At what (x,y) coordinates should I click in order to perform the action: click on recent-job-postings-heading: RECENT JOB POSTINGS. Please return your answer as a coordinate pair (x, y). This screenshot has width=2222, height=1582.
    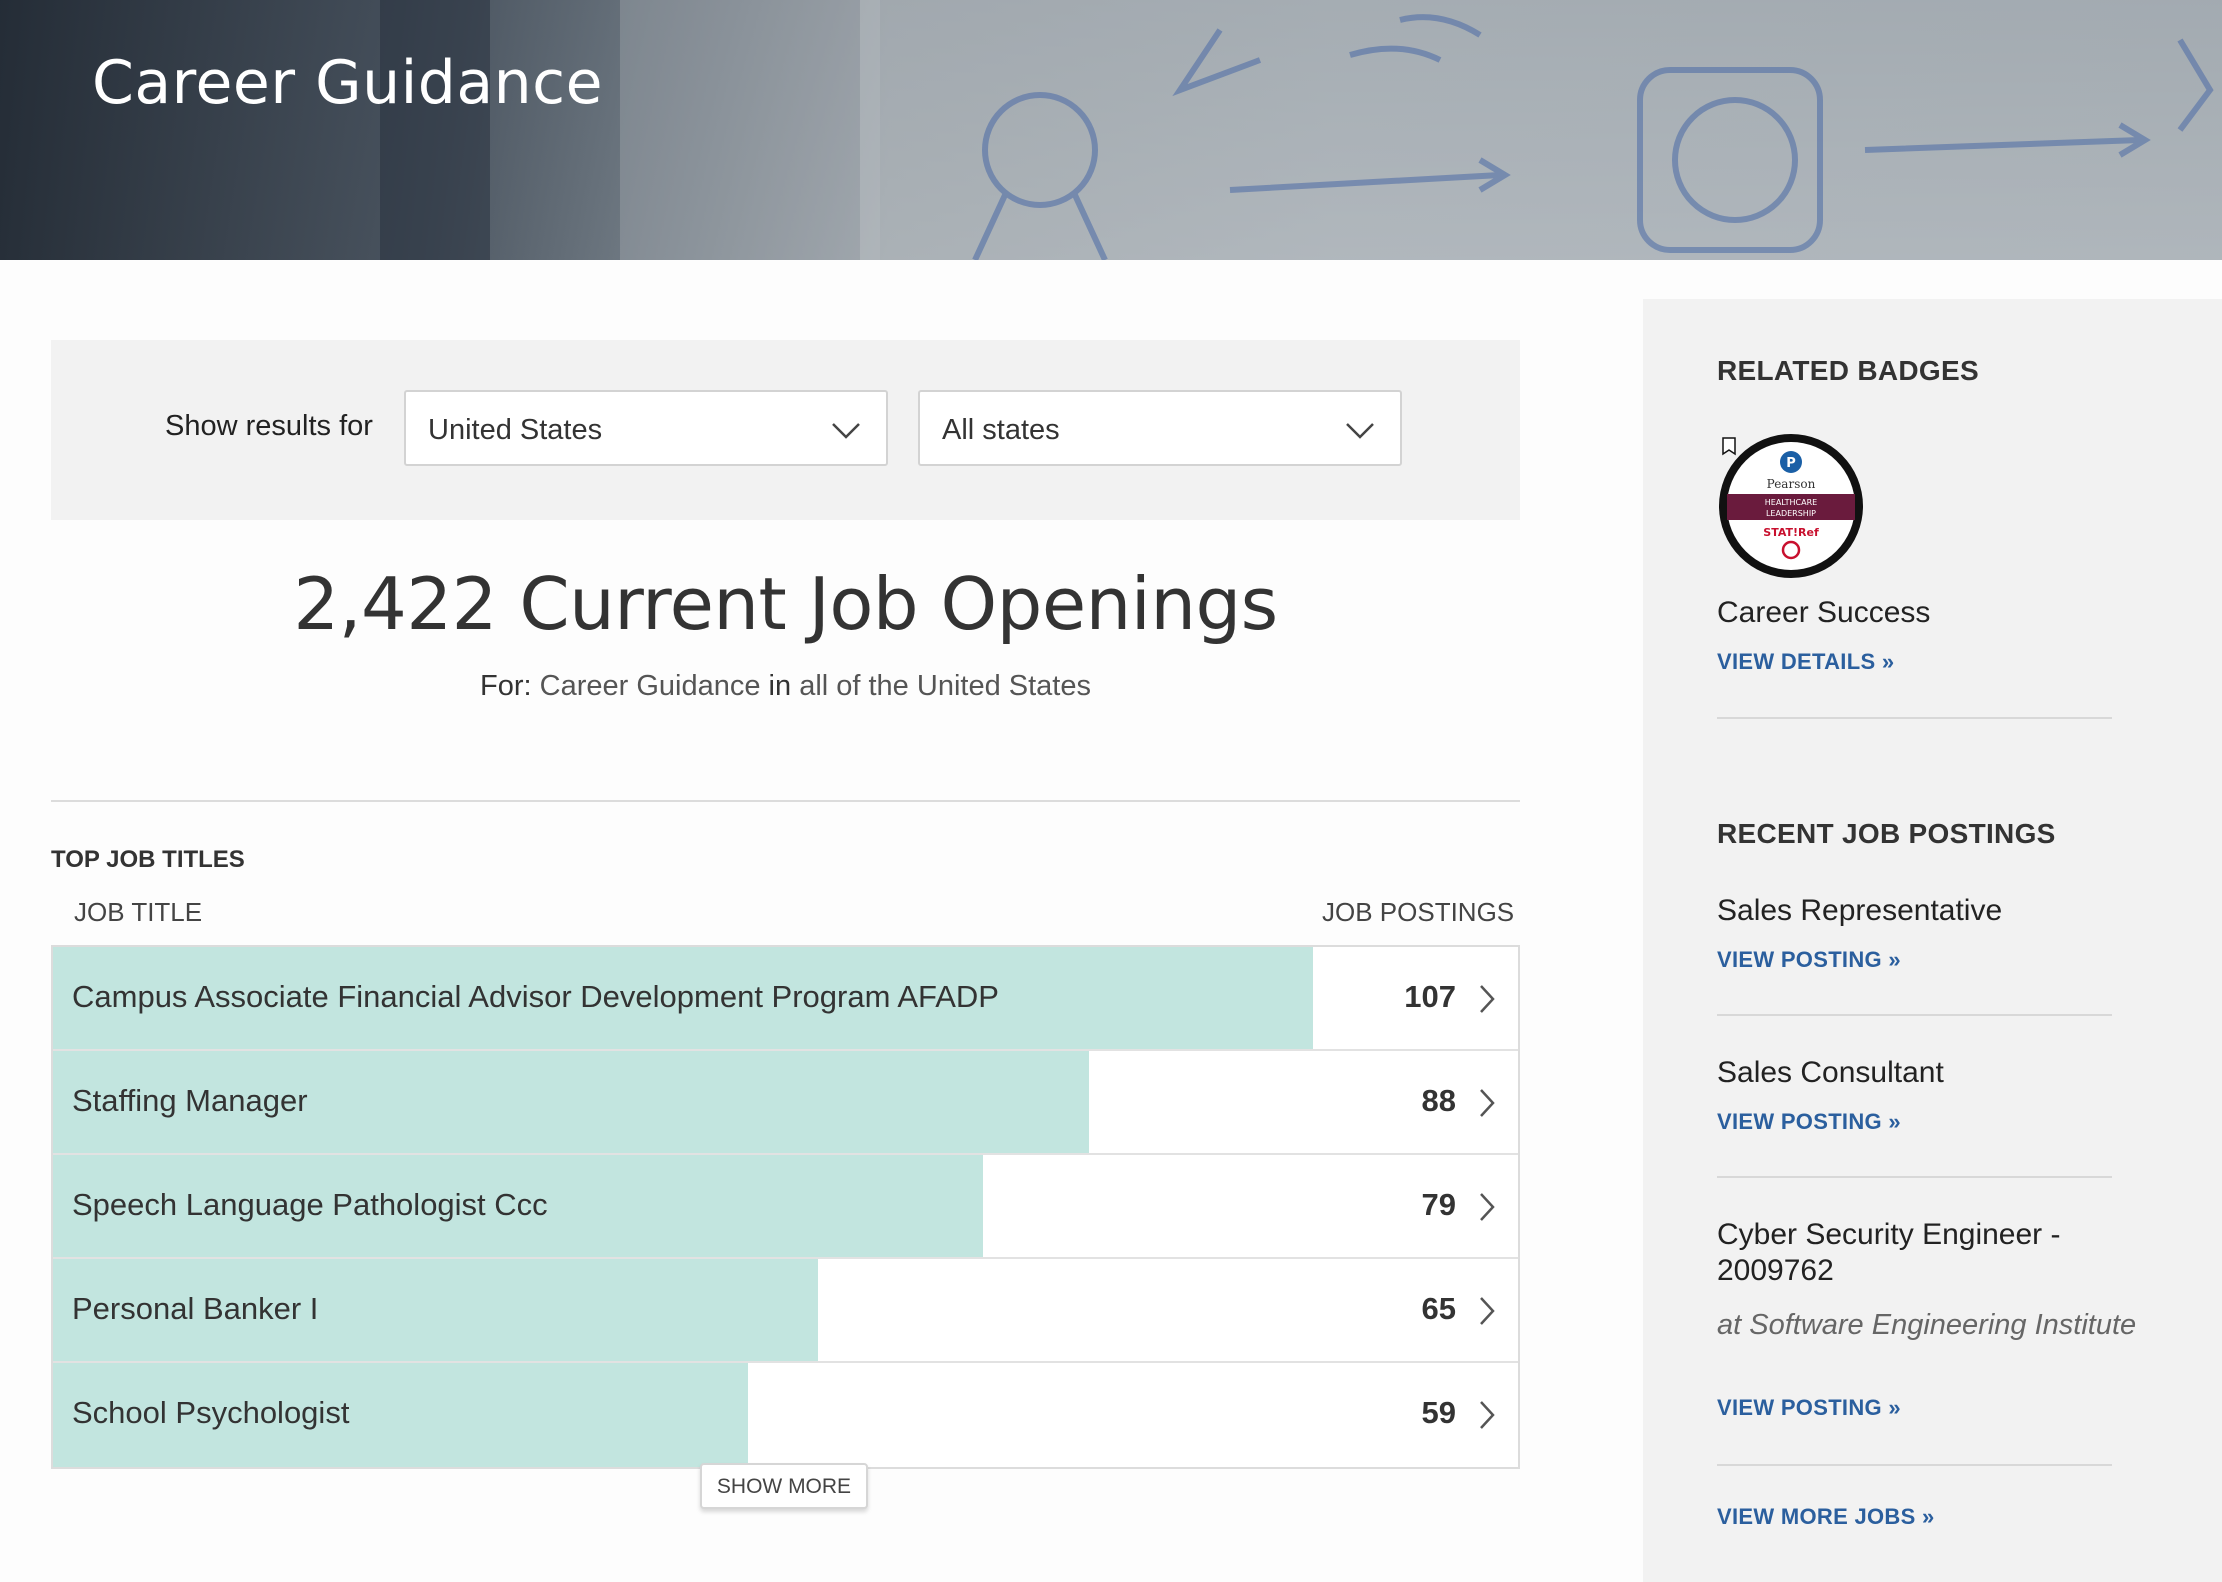
    Looking at the image, I should click on (1886, 833).